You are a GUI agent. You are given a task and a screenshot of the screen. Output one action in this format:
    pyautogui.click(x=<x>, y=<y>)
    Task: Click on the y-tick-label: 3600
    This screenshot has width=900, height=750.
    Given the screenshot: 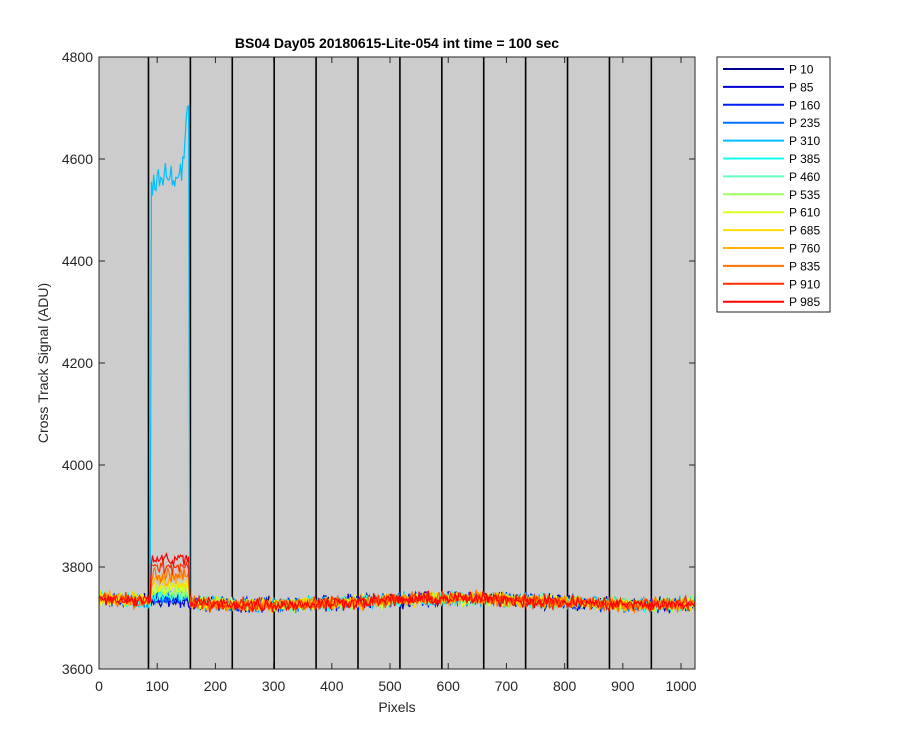 What is the action you would take?
    pyautogui.click(x=77, y=669)
    